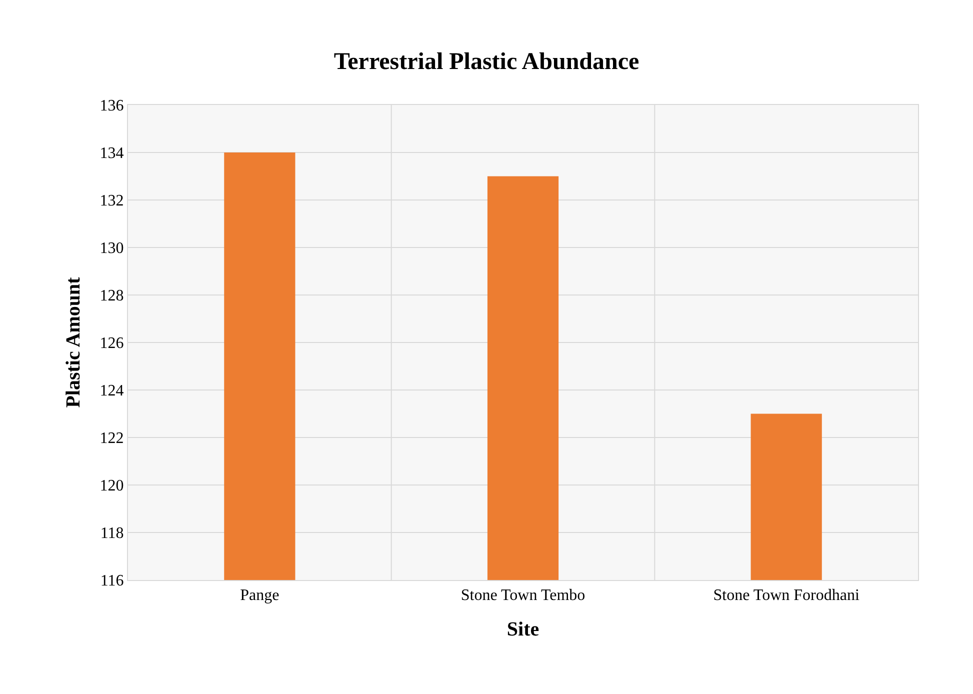 The height and width of the screenshot is (694, 973). Describe the element at coordinates (112, 533) in the screenshot. I see `y-tick-label: 118` at that location.